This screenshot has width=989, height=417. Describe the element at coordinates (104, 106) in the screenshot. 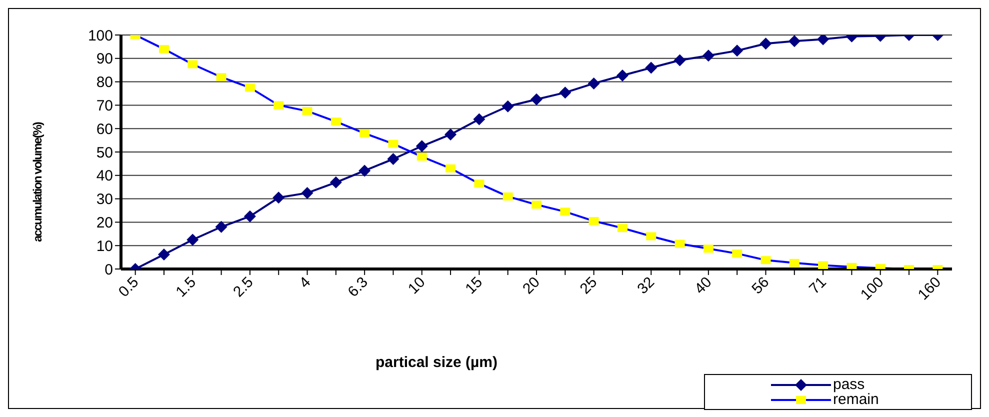

I see `y-tick-label: 70` at that location.